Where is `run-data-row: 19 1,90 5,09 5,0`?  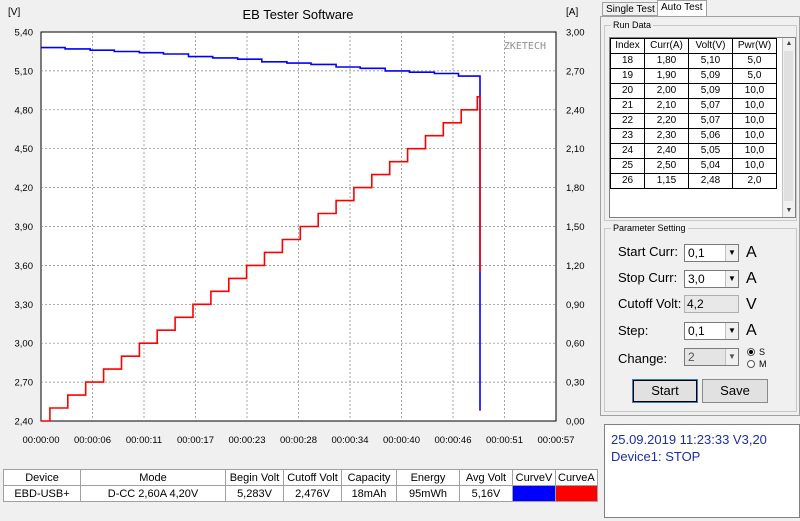 run-data-row: 19 1,90 5,09 5,0 is located at coordinates (693, 76).